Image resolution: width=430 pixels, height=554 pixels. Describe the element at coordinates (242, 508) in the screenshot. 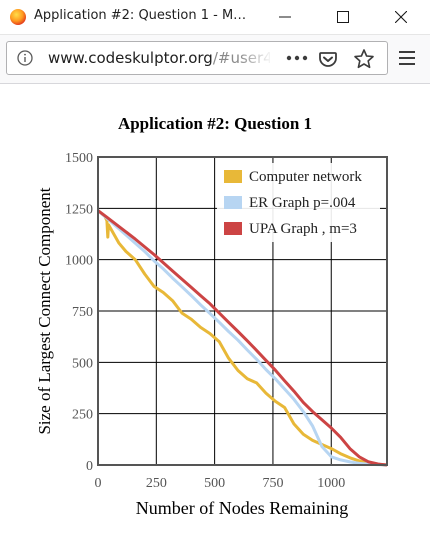

I see `x-axis-label: Number of Nodes Remaining` at that location.